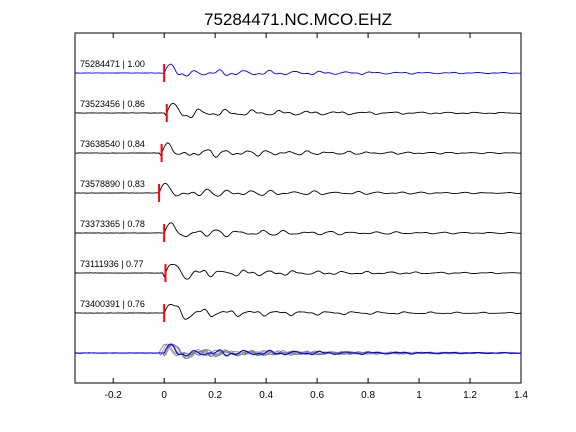 This screenshot has height=432, width=576. Describe the element at coordinates (112, 304) in the screenshot. I see `trace-label: 73400391 | 0.76` at that location.